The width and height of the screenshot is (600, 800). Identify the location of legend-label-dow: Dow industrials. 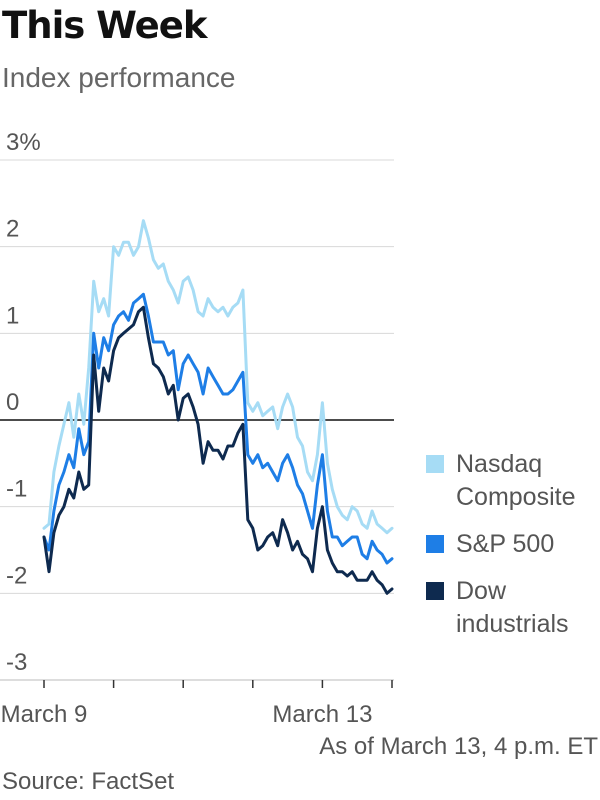
(512, 607).